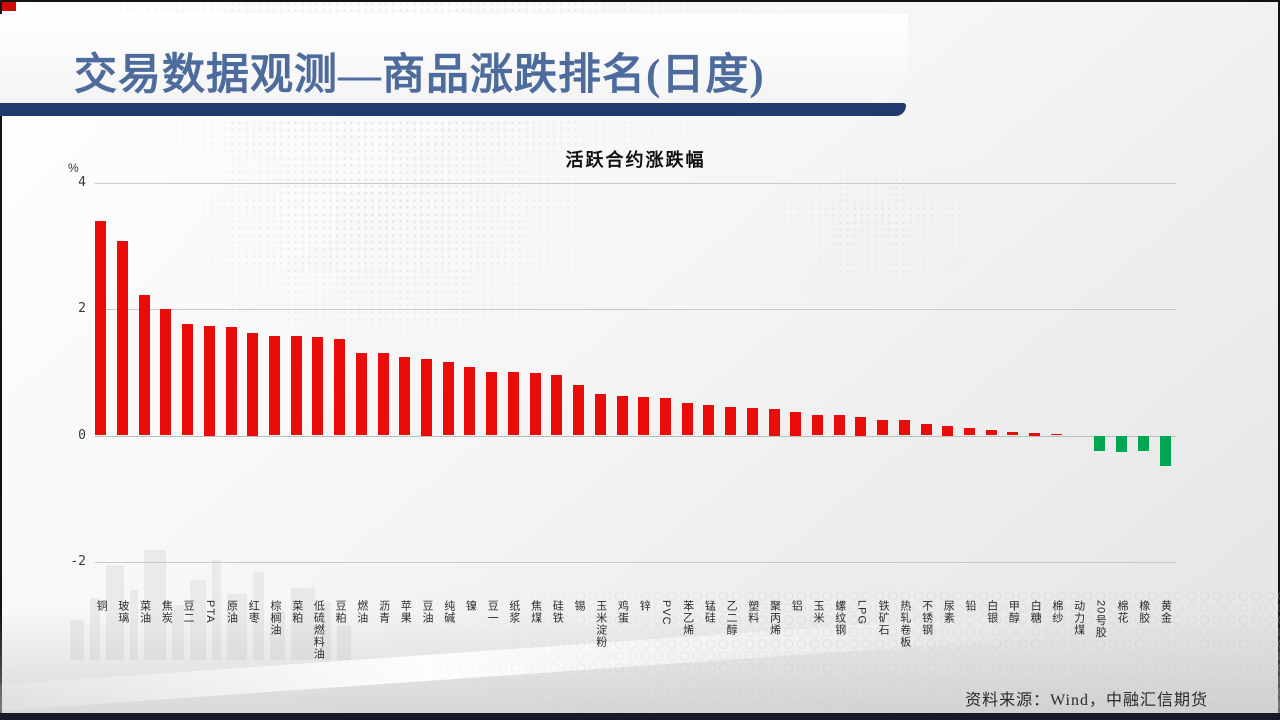  I want to click on x-category-label: 棉纱, so click(1056, 612).